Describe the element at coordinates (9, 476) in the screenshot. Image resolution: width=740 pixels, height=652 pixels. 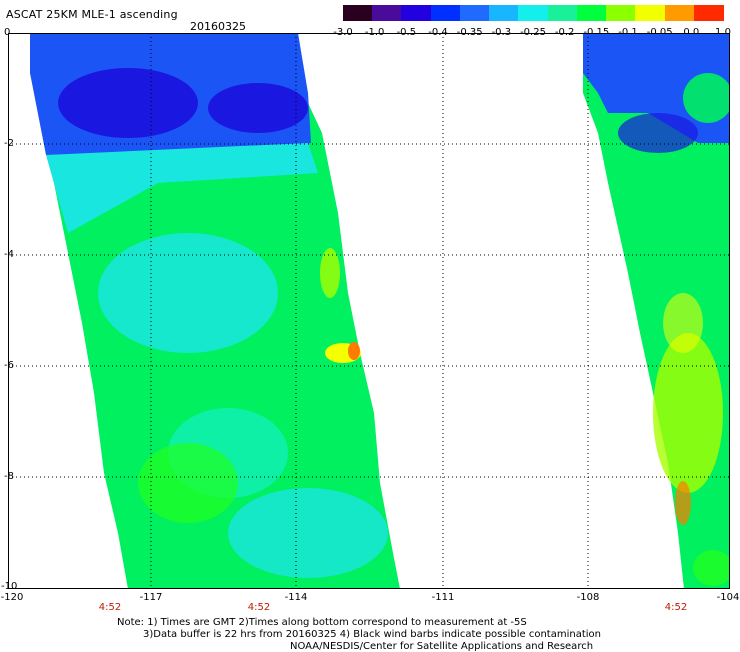
I see `y-label-8: -8` at that location.